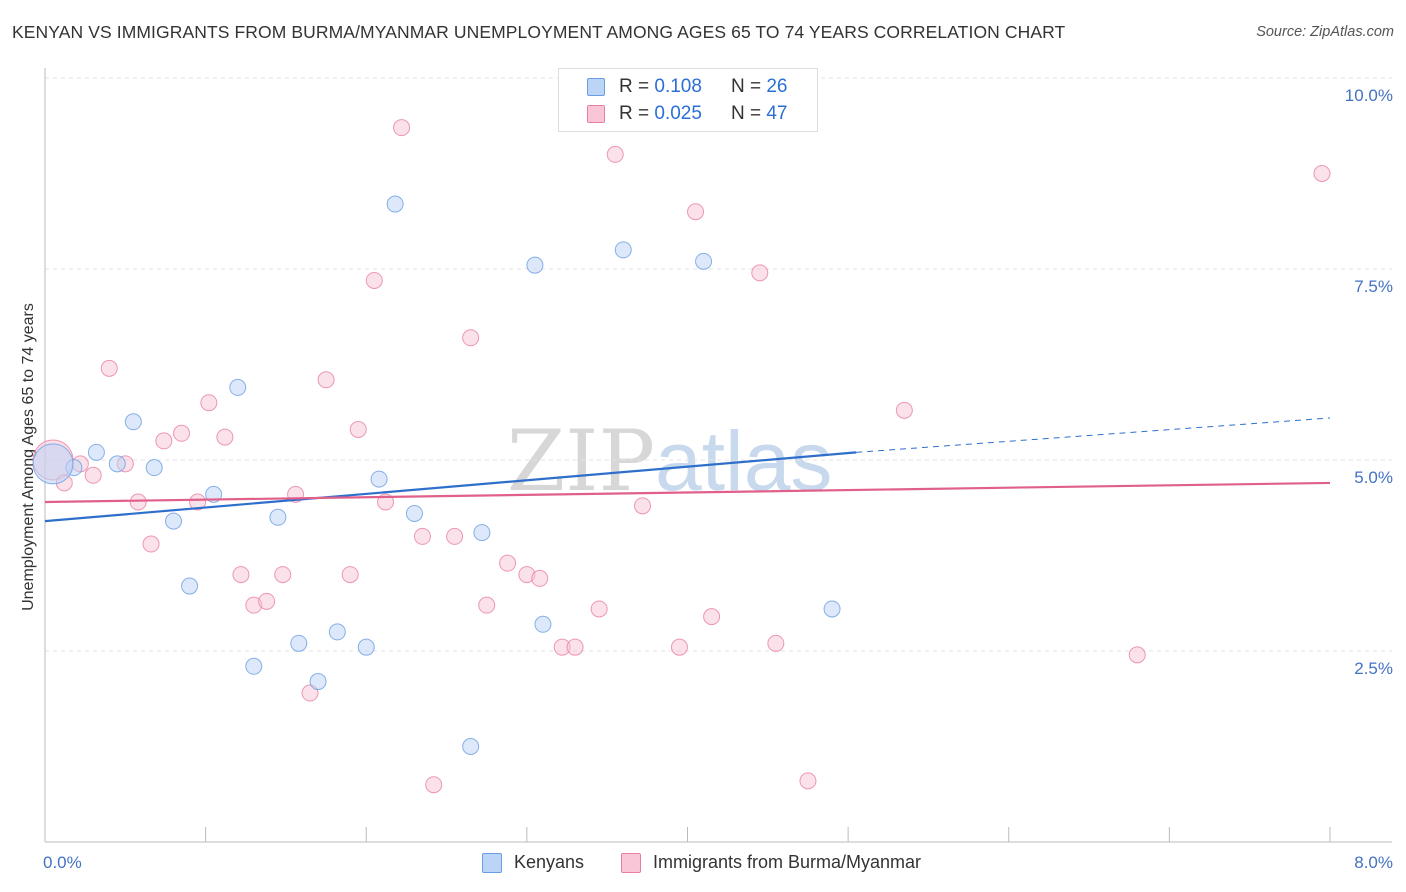  Describe the element at coordinates (688, 100) in the screenshot. I see `correlation-legend: R = 0.108 N = 26 R = 0.025 N = 47` at that location.